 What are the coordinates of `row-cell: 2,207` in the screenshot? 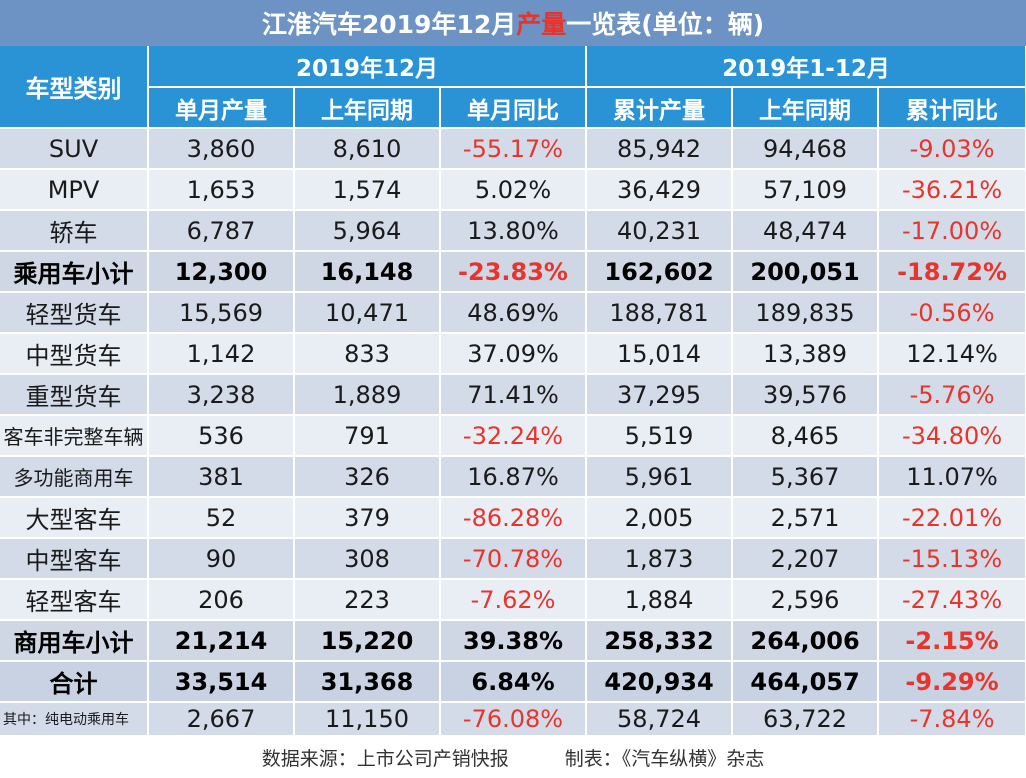 It's located at (806, 559).